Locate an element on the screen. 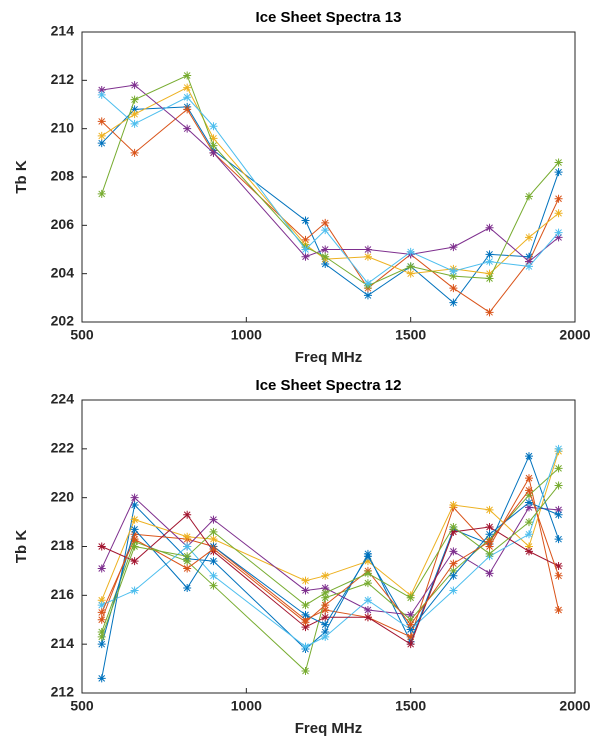  y-tick-label: 204 is located at coordinates (63, 272).